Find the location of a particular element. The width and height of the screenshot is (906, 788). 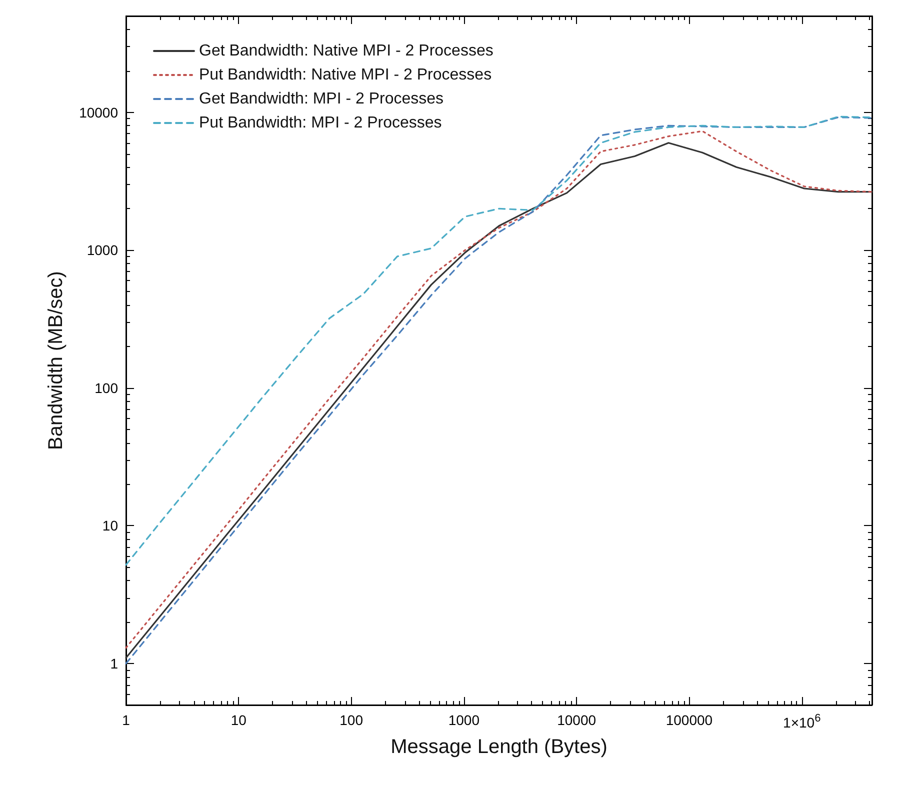

x-tick-label: 100000 is located at coordinates (689, 720).